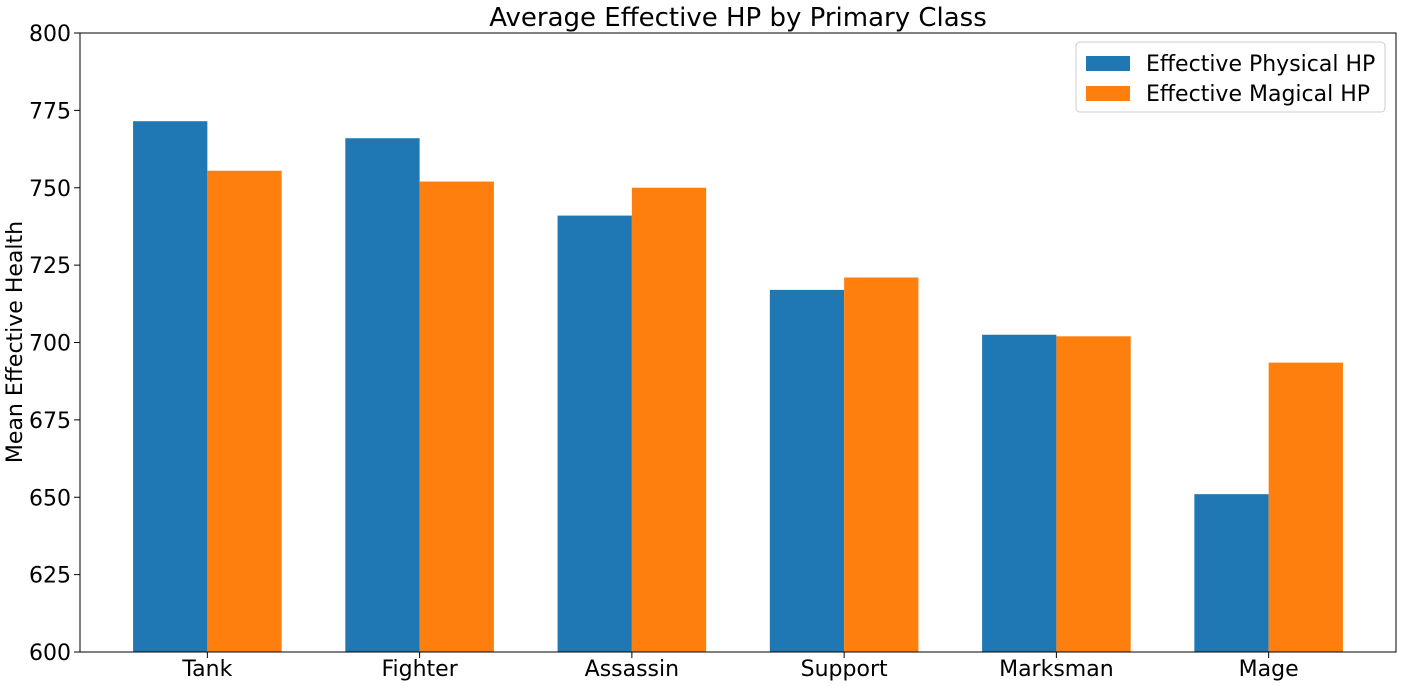 Image resolution: width=1406 pixels, height=686 pixels. Describe the element at coordinates (881, 464) in the screenshot. I see `bar-magical-support` at that location.